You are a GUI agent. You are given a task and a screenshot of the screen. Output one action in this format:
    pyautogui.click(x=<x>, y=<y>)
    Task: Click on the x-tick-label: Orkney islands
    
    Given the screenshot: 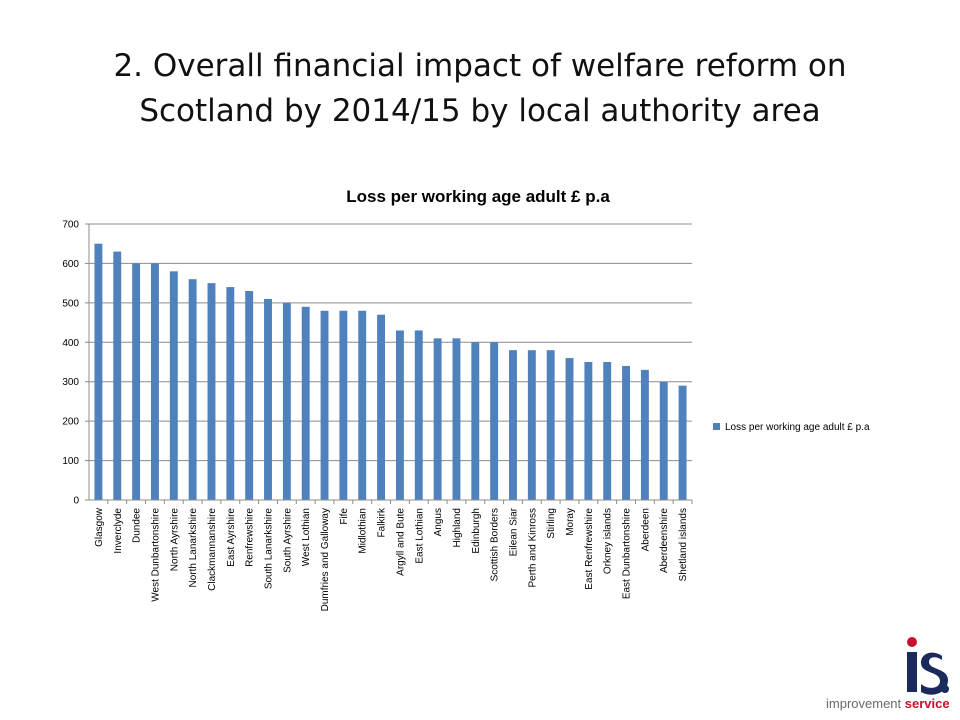 What is the action you would take?
    pyautogui.click(x=608, y=541)
    